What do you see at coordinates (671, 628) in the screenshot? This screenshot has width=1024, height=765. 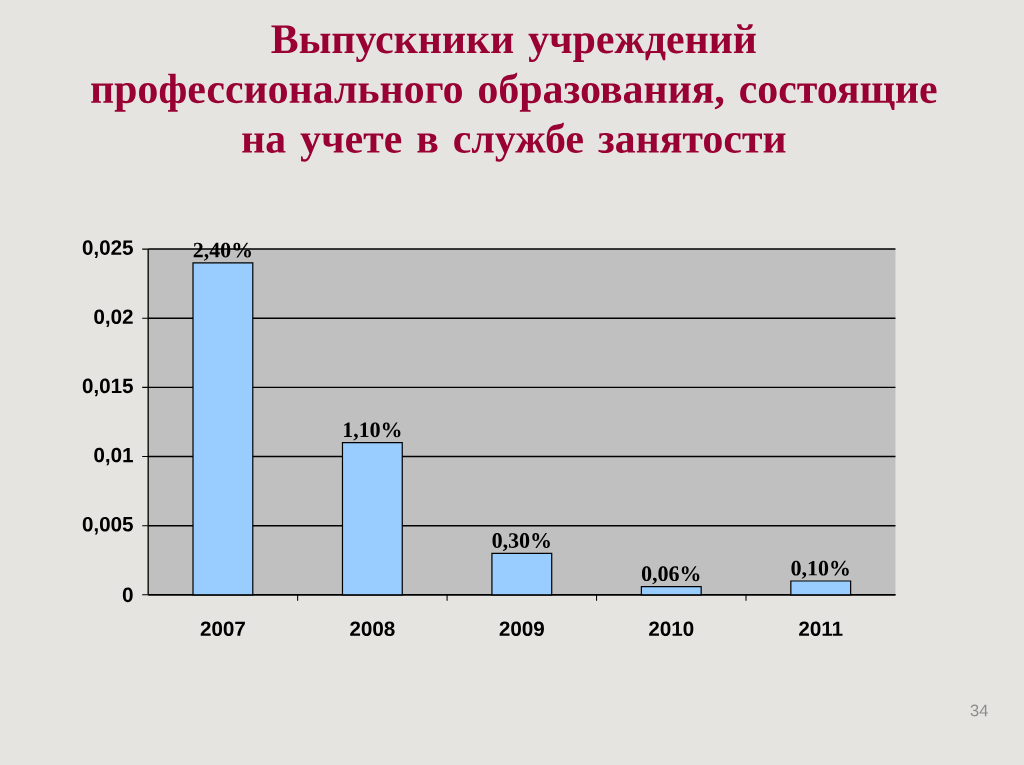 I see `x-tick-label: 2010` at bounding box center [671, 628].